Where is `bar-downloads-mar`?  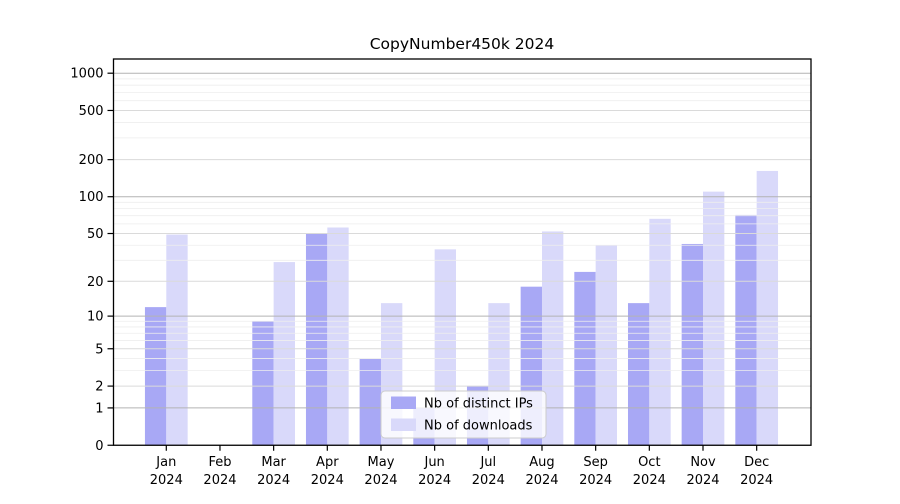
bar-downloads-mar is located at coordinates (284, 354).